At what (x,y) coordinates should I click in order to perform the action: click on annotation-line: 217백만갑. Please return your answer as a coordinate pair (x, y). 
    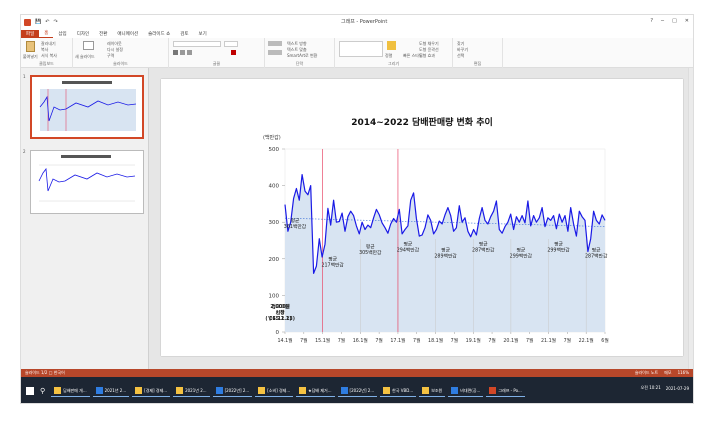
    Looking at the image, I should click on (332, 265).